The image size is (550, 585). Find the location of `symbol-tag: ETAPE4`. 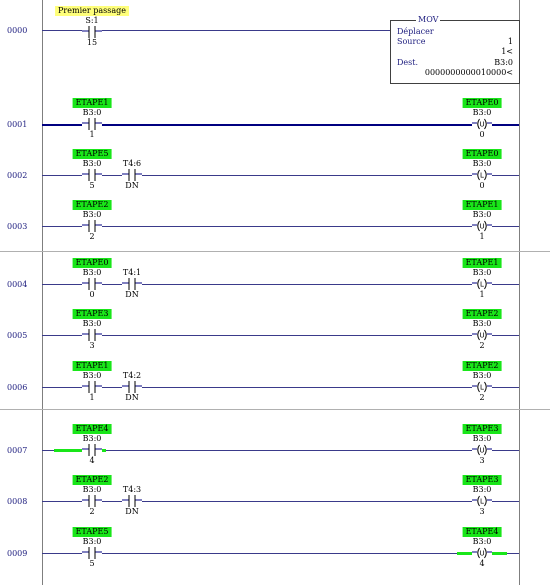

symbol-tag: ETAPE4 is located at coordinates (482, 532).